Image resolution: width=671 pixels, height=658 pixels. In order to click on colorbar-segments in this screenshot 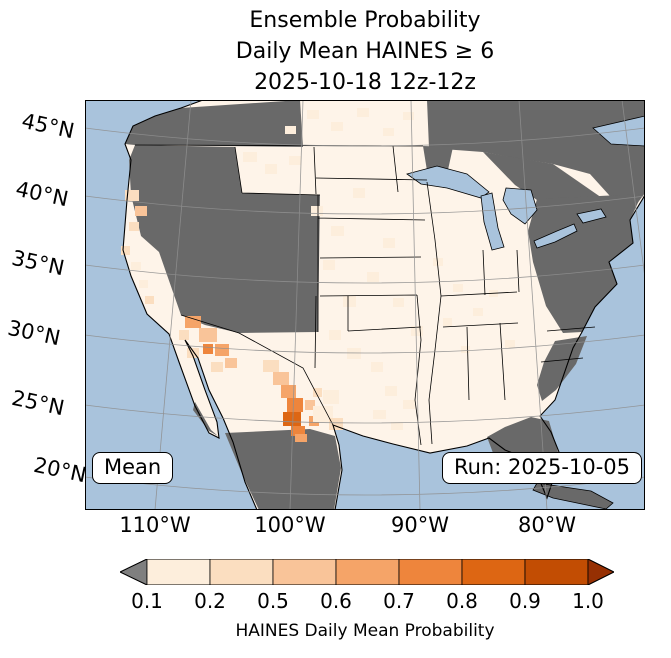, I will do `click(367, 572)`.